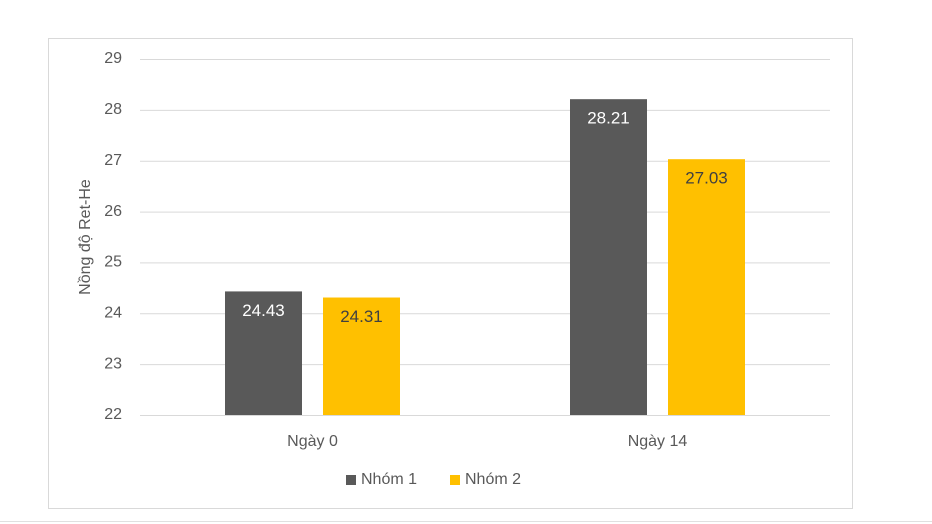 The image size is (932, 524). What do you see at coordinates (113, 414) in the screenshot?
I see `y-tick-label: 22` at bounding box center [113, 414].